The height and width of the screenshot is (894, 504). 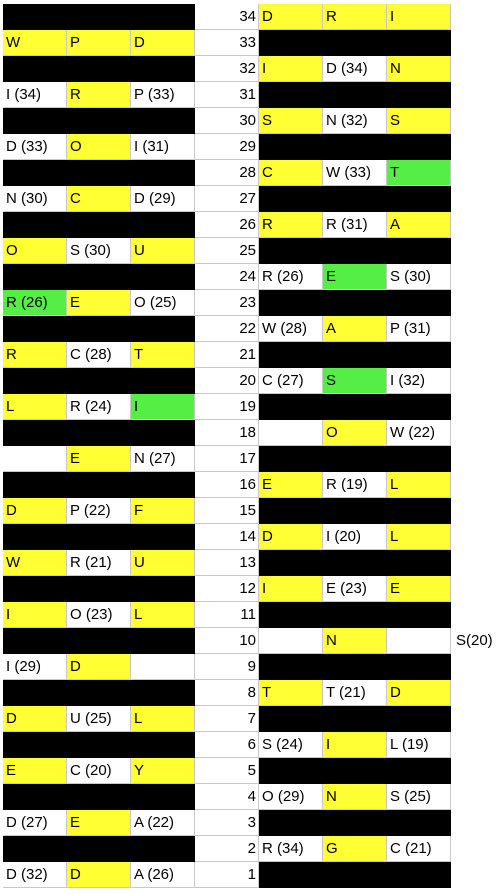 I want to click on cell-left-col-1: I (29), so click(x=35, y=667).